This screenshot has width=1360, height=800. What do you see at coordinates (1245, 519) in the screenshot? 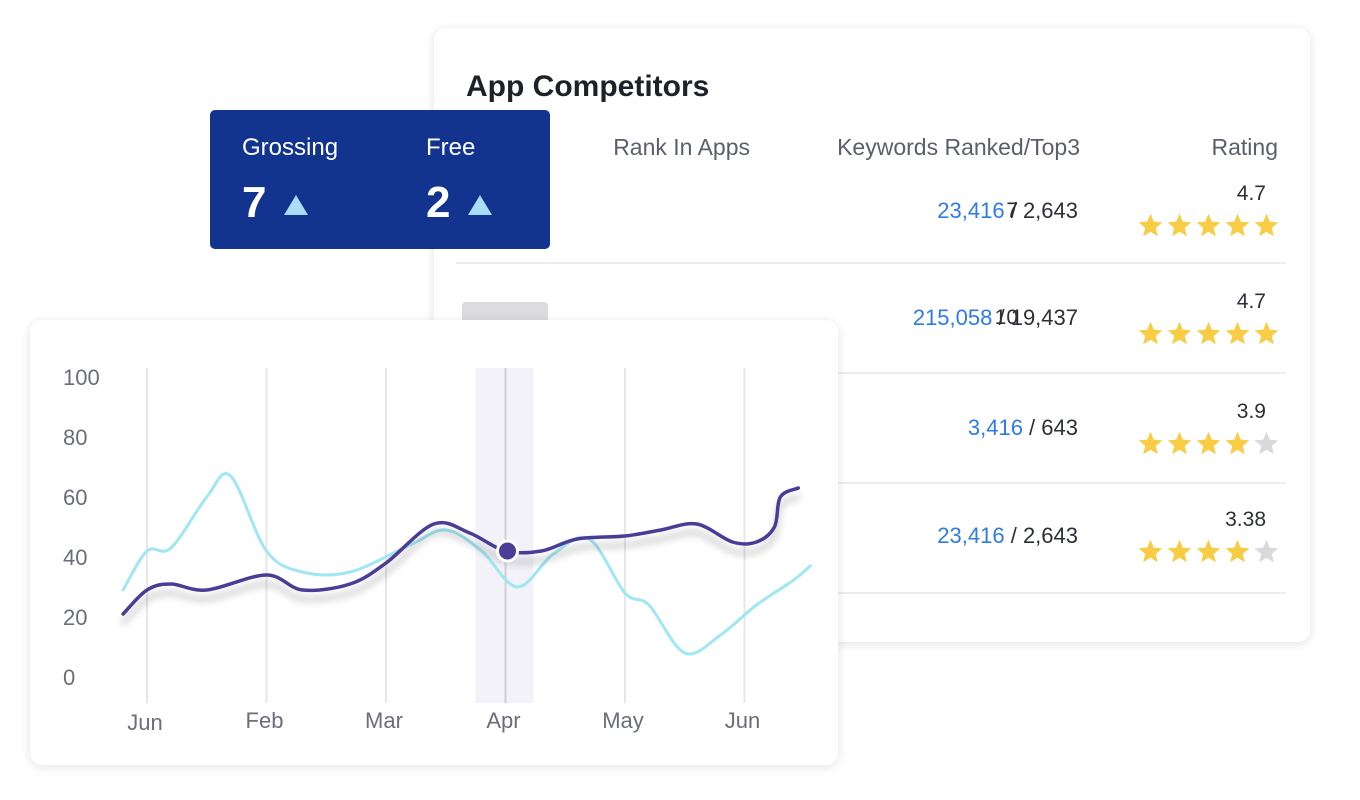
I see `rating-value: 3.38` at bounding box center [1245, 519].